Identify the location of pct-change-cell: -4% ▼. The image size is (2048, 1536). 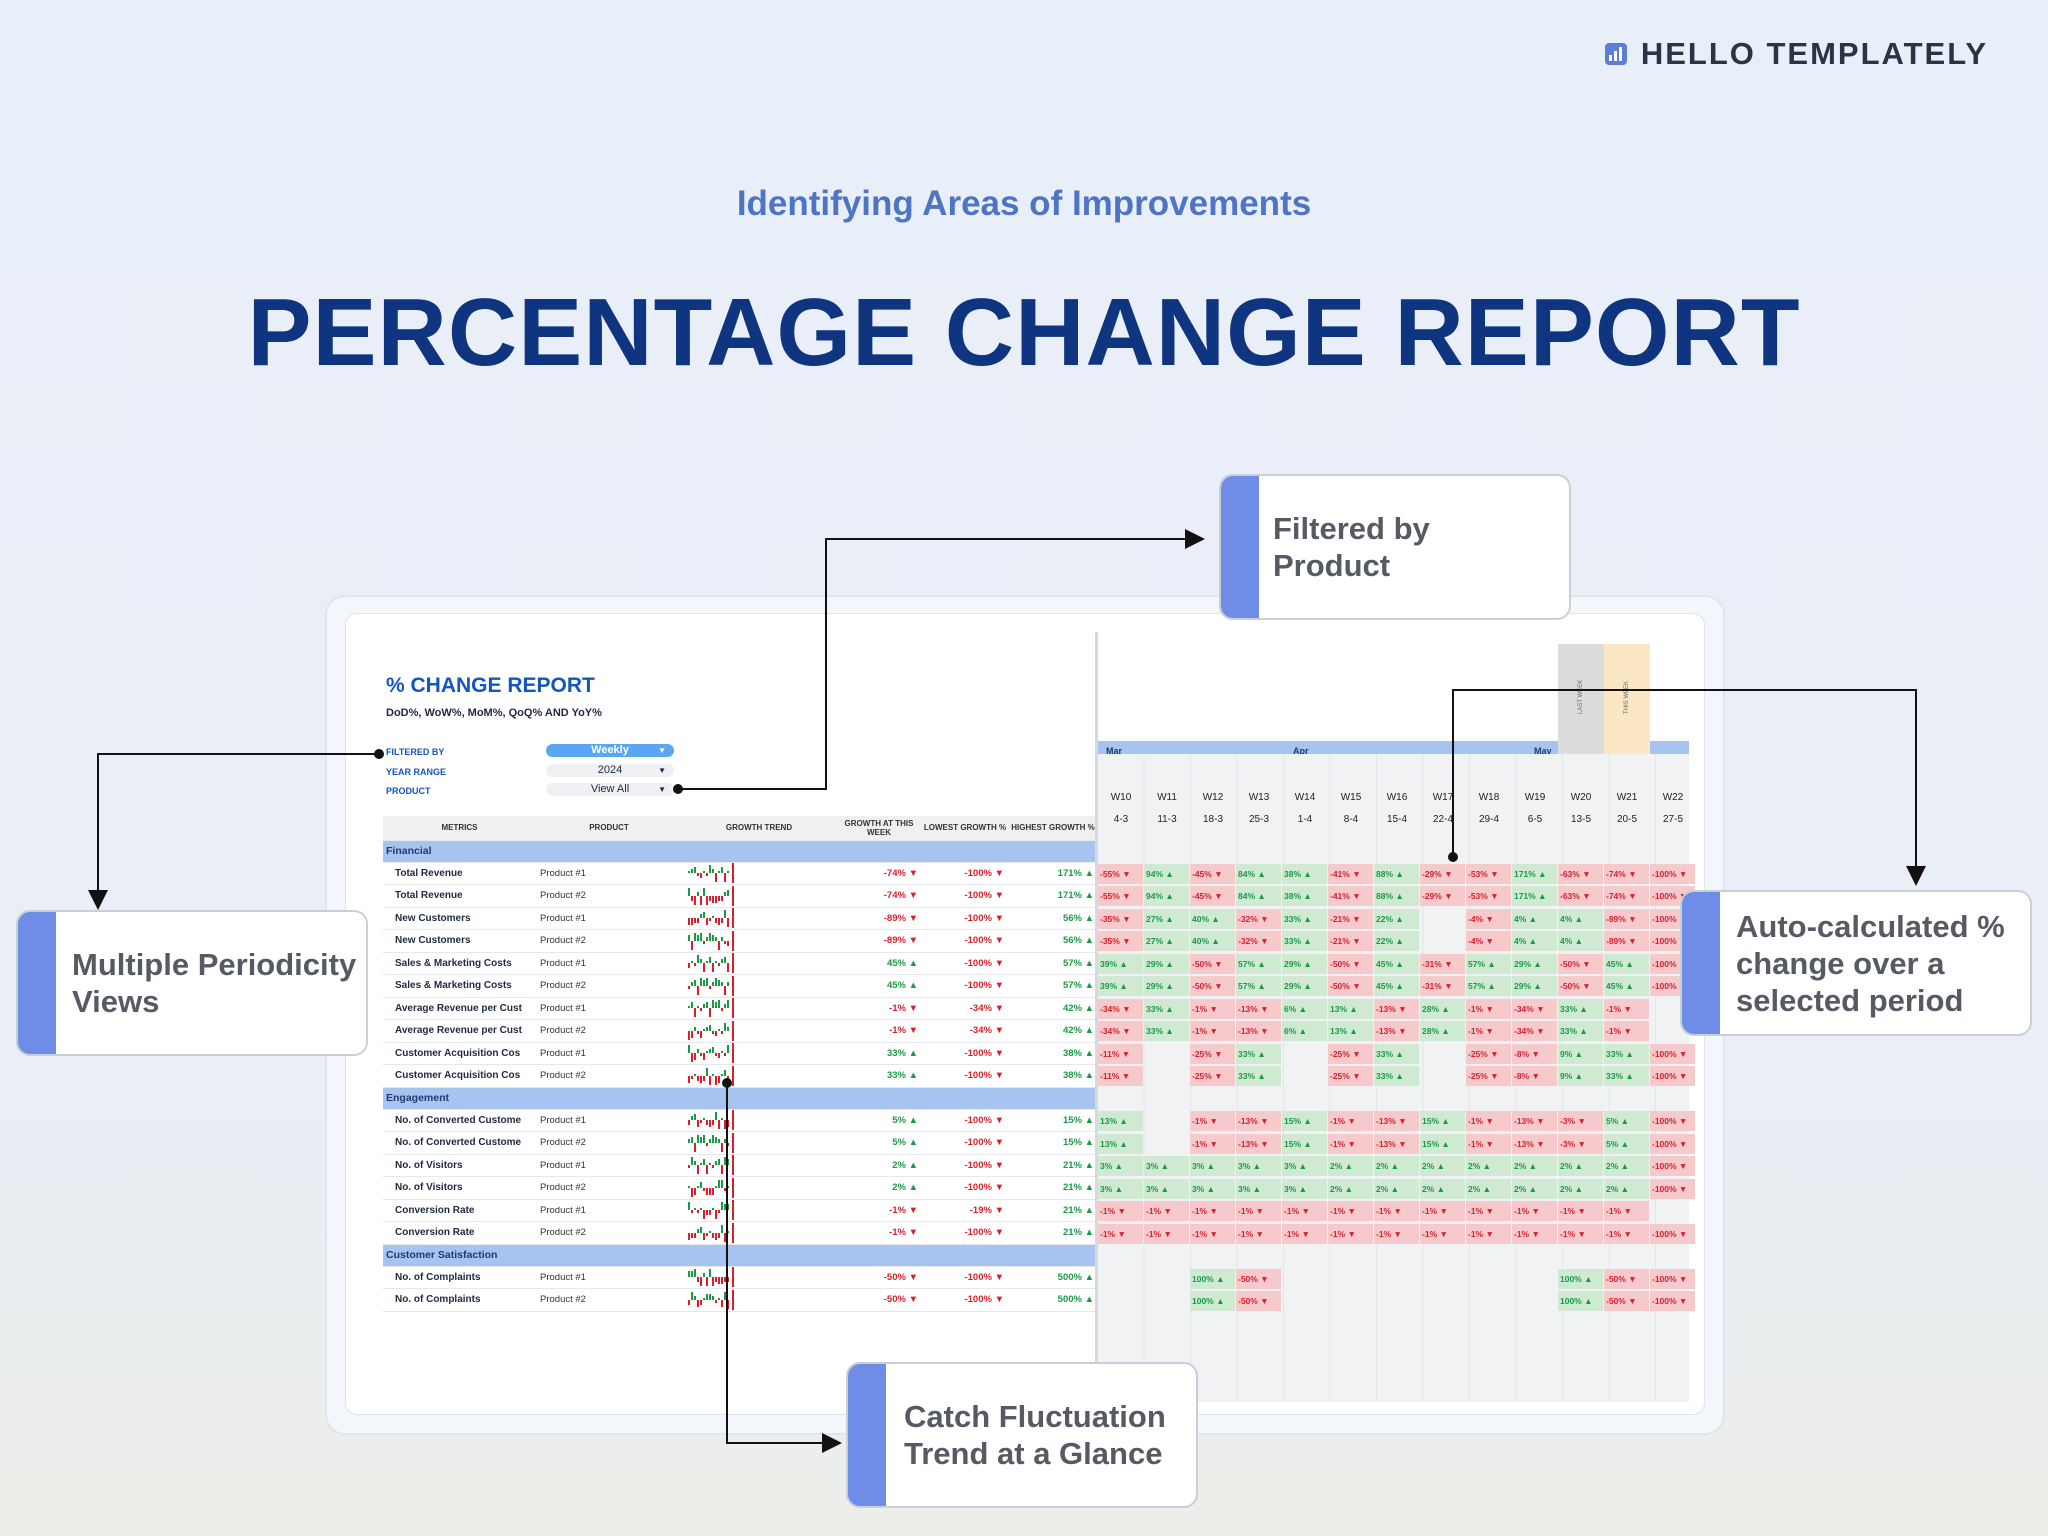
(1488, 918).